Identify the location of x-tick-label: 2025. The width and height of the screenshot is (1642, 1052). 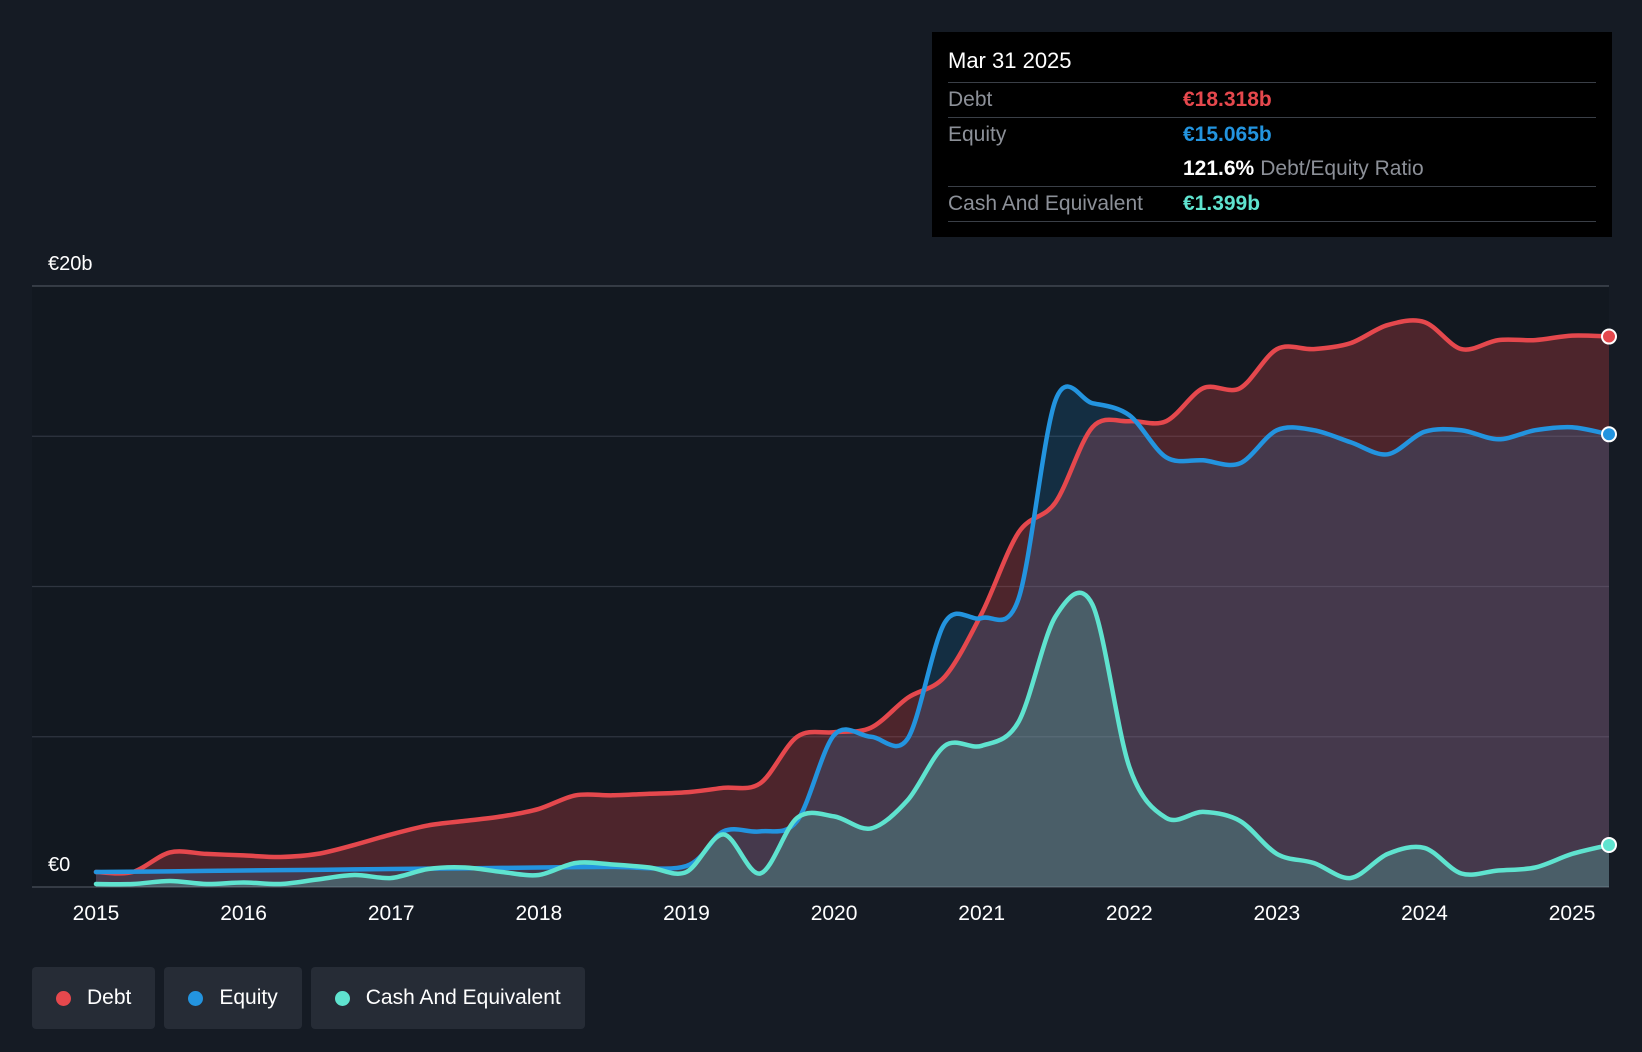
(1572, 913).